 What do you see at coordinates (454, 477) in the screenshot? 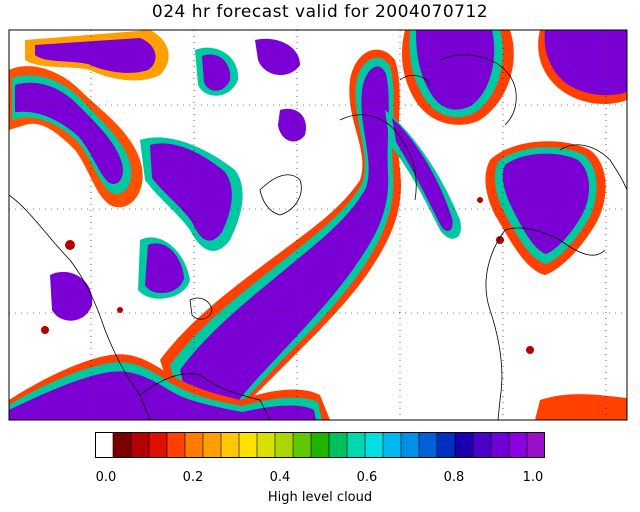
I see `colorbar-tick-4: 0.8` at bounding box center [454, 477].